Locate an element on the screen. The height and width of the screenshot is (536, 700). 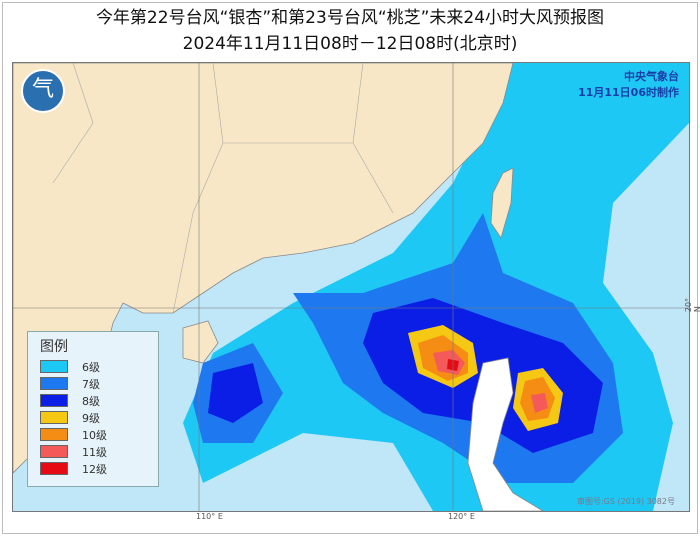
issue-time: 11月11日06时制作 is located at coordinates (628, 92).